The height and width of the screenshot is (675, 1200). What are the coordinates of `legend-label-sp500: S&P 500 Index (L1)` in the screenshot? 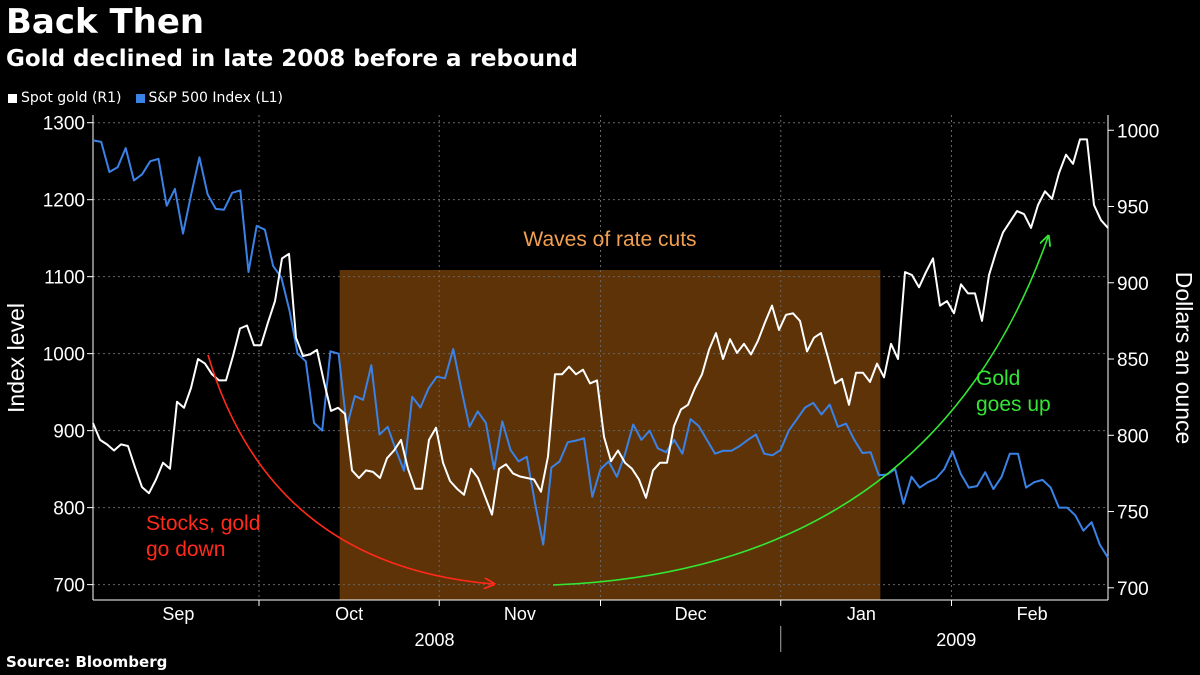 It's located at (216, 98).